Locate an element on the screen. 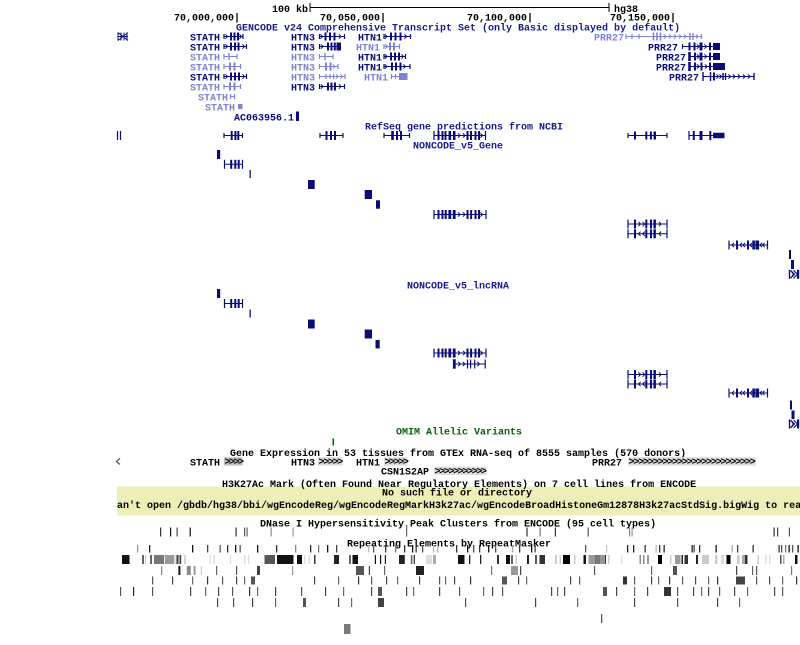  svg-text: 70,150,000| is located at coordinates (643, 19).